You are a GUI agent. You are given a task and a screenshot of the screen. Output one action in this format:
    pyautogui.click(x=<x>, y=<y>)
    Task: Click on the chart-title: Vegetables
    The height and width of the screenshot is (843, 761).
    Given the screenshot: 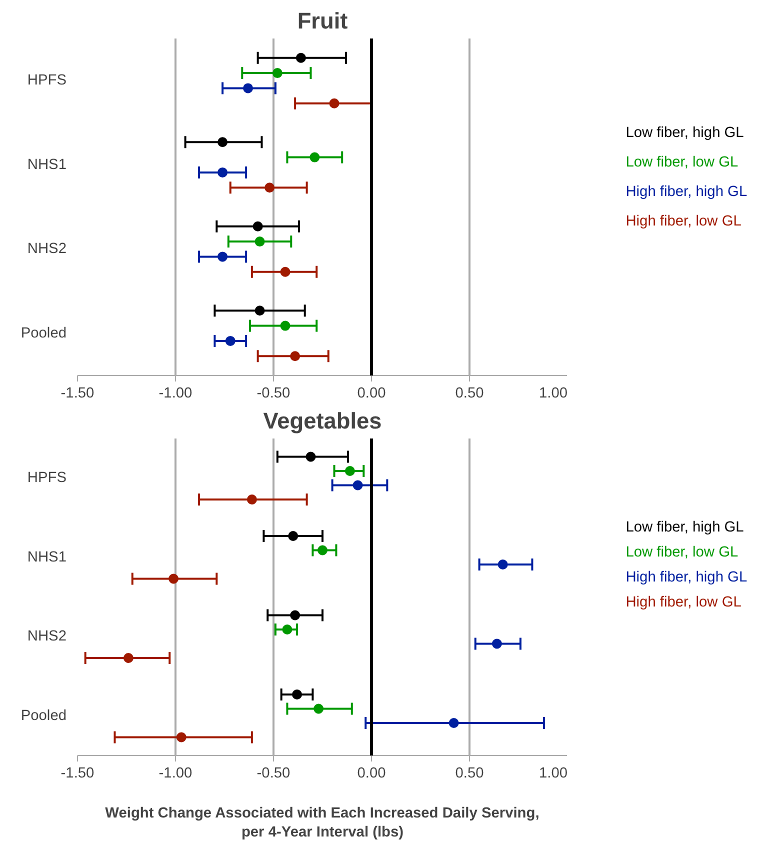 What is the action you would take?
    pyautogui.click(x=322, y=421)
    